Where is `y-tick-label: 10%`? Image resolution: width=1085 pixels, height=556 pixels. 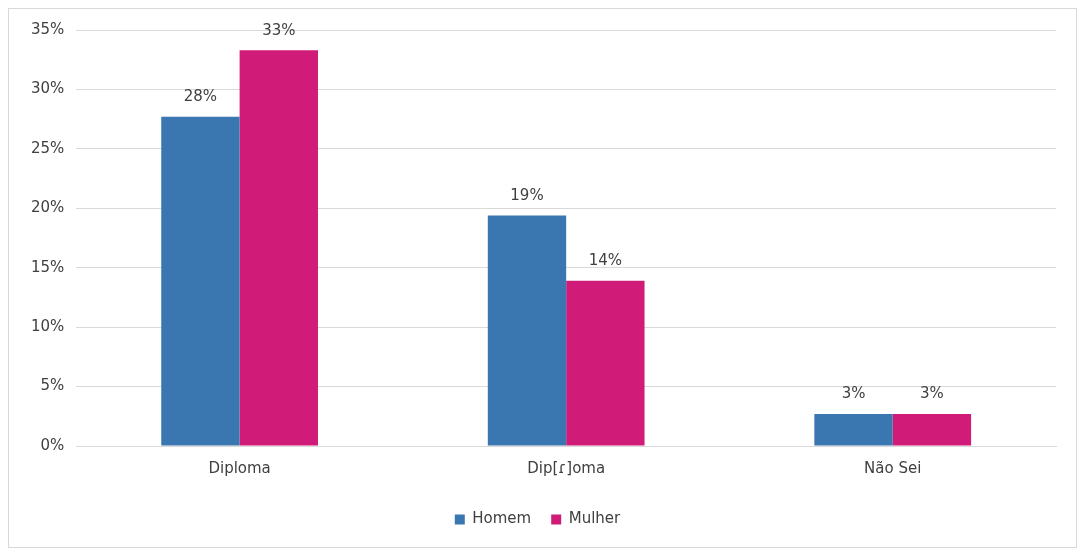
y-tick-label: 10% is located at coordinates (48, 326).